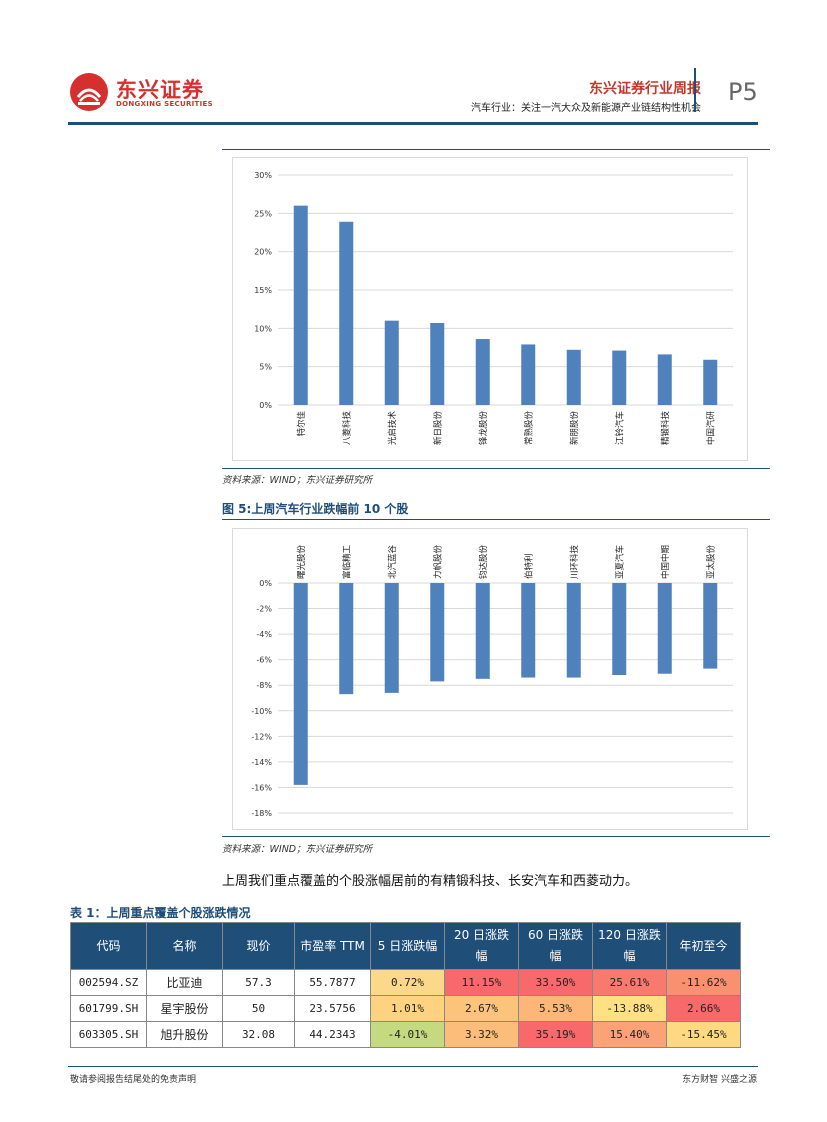 The height and width of the screenshot is (1122, 827). I want to click on table-cell: 0.72%, so click(407, 982).